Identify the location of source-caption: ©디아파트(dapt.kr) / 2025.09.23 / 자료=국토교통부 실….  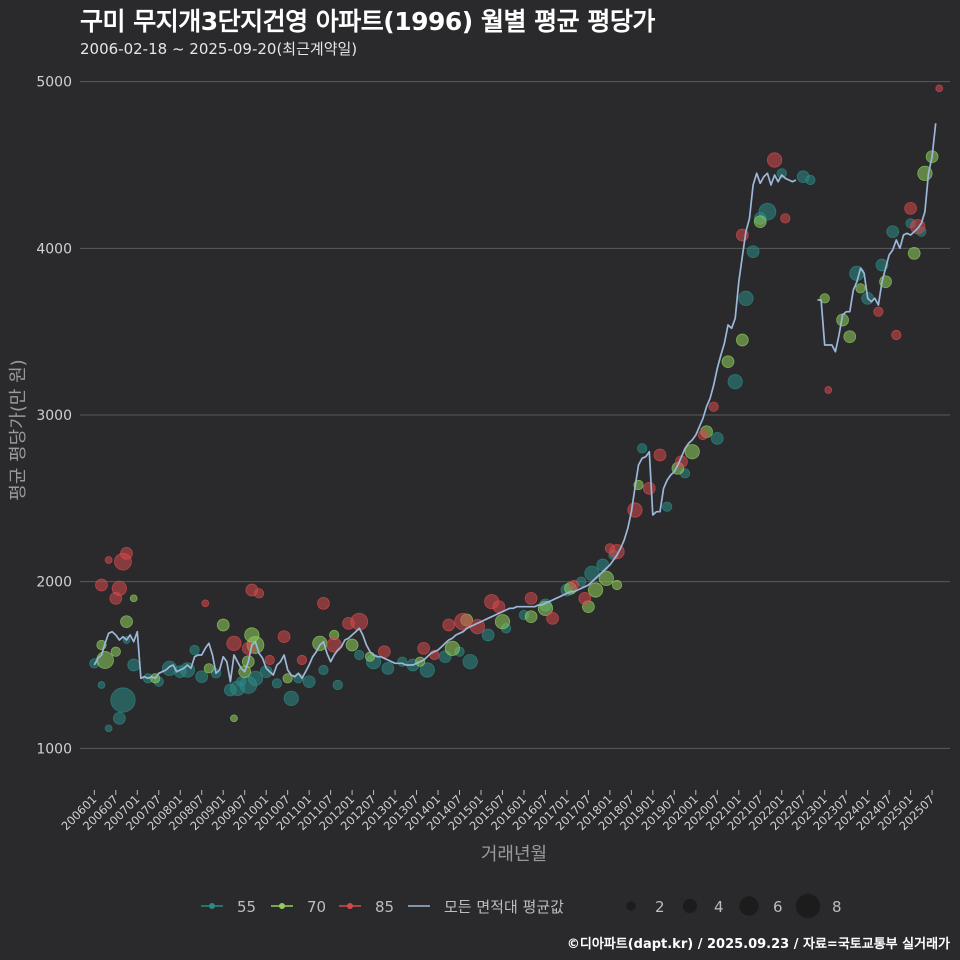
(758, 944).